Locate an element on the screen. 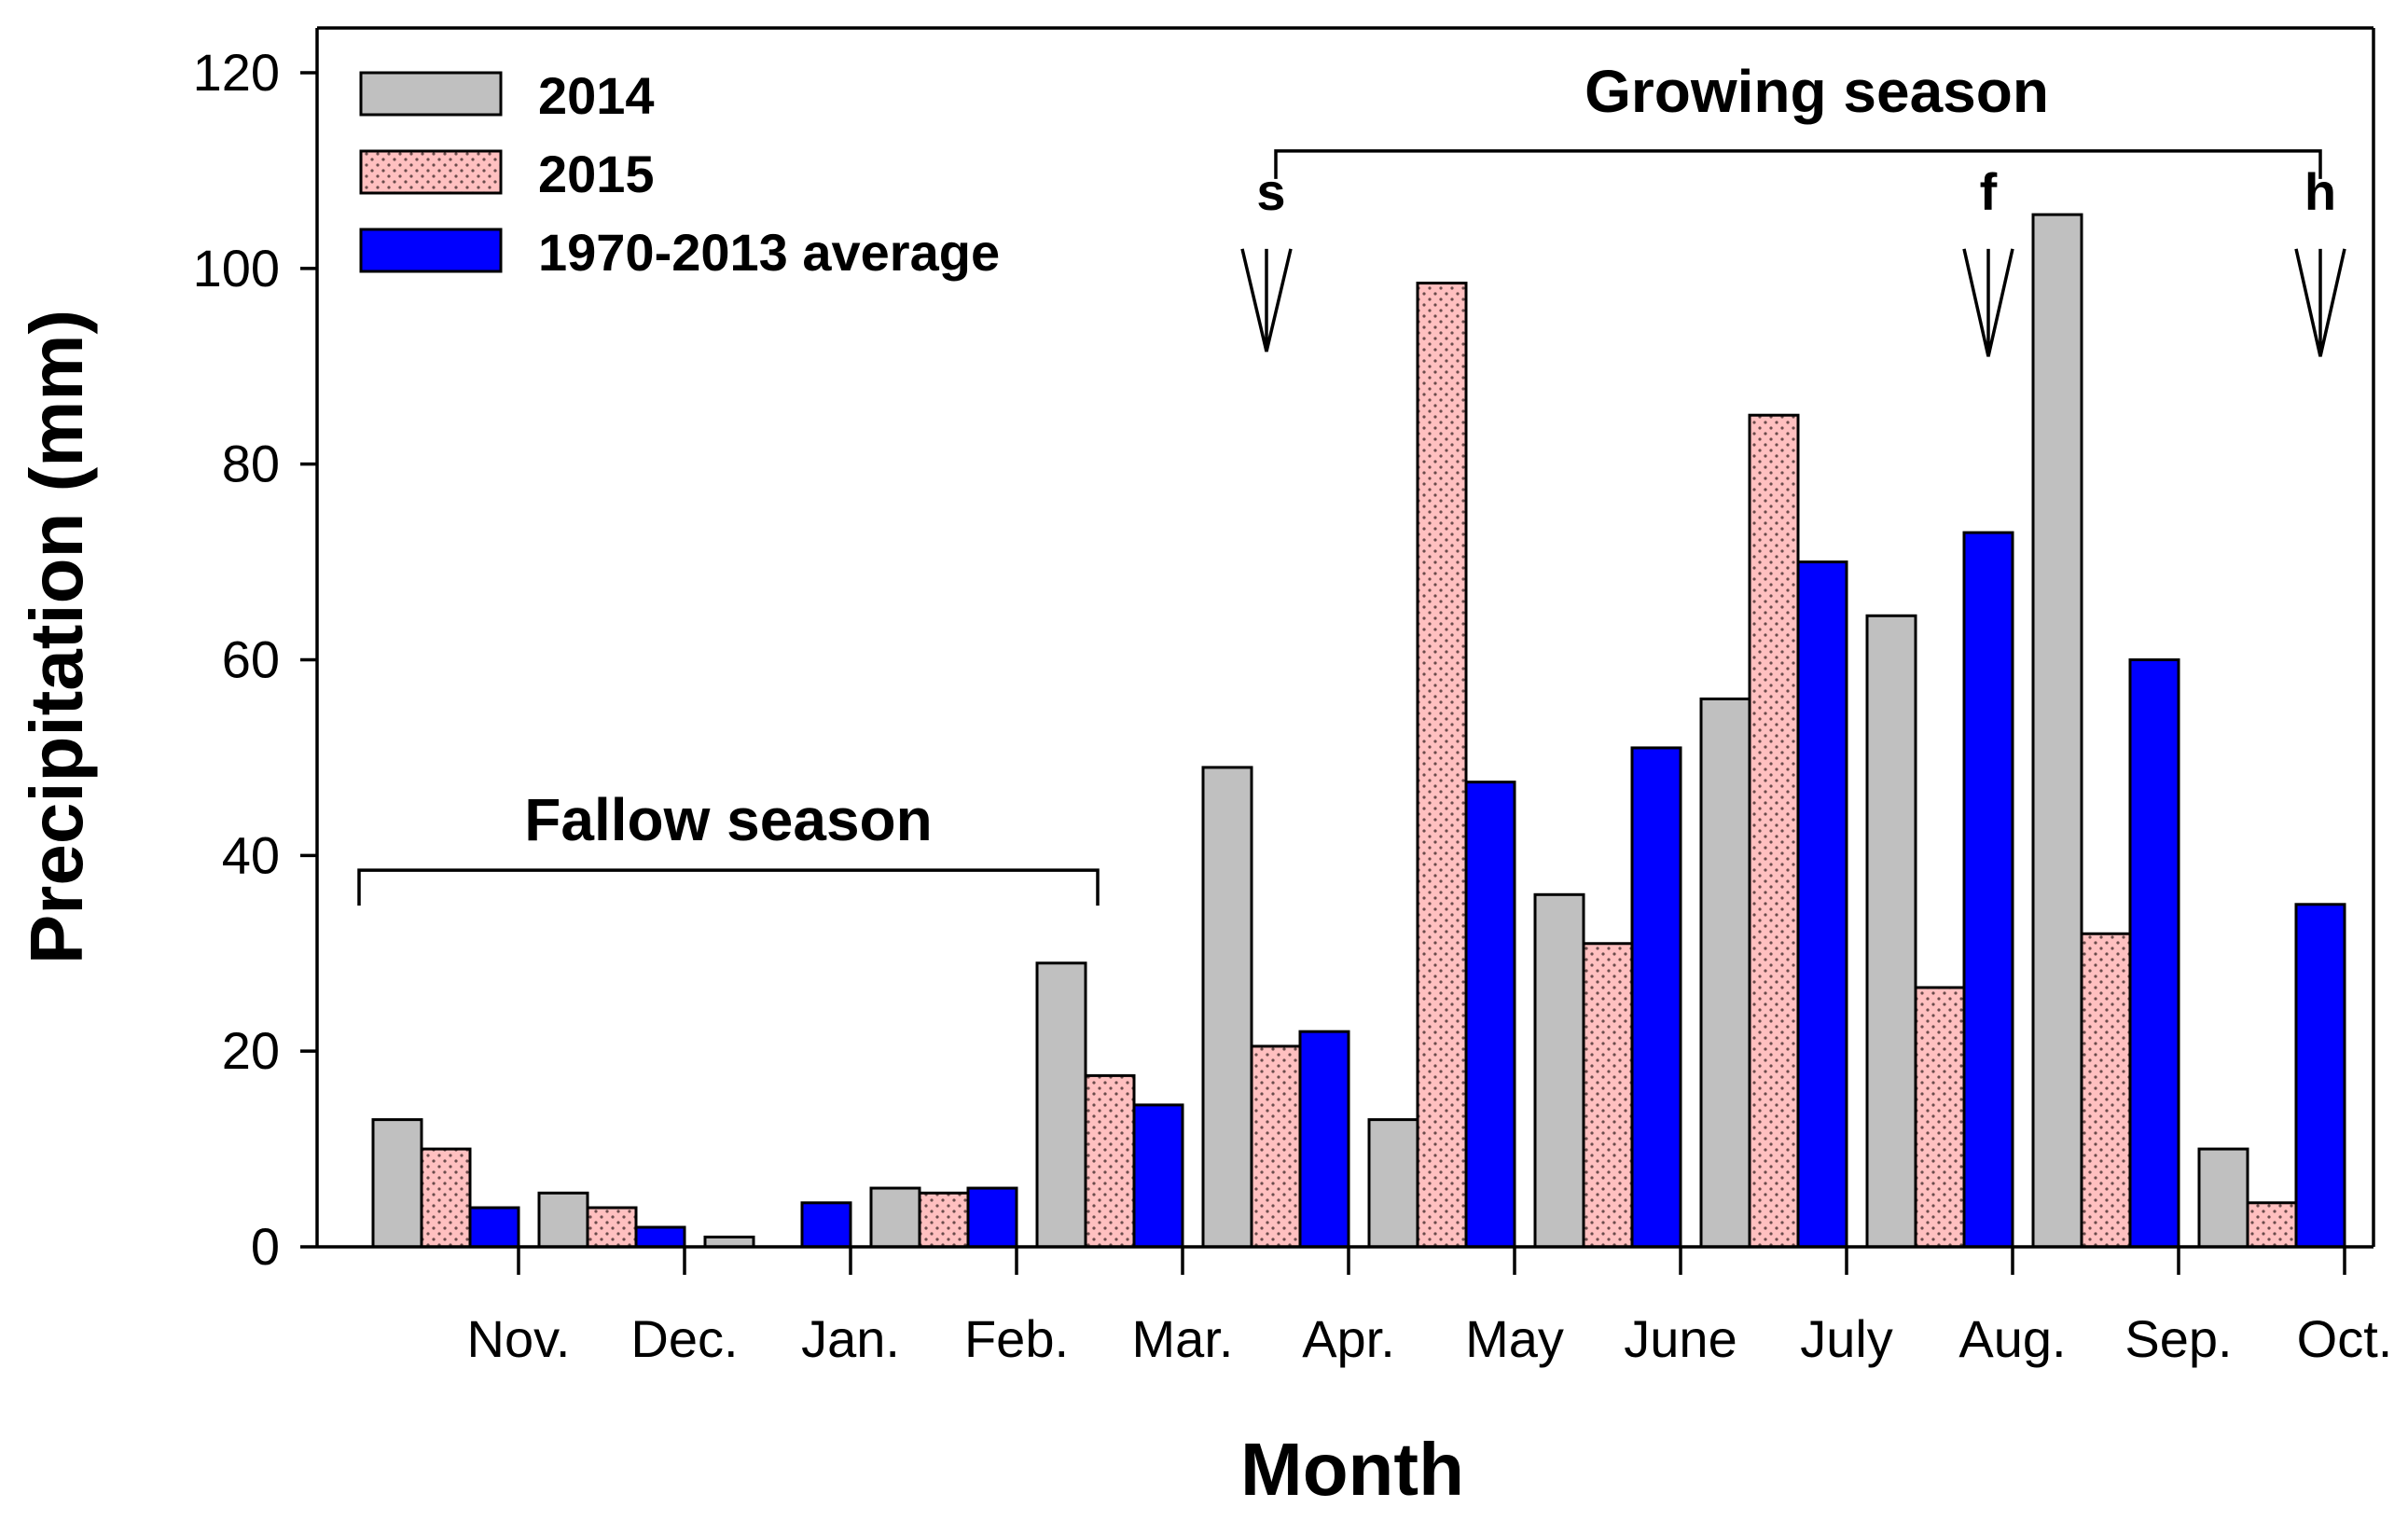 This screenshot has height=1521, width=2408. bar-2014-sep is located at coordinates (2057, 731).